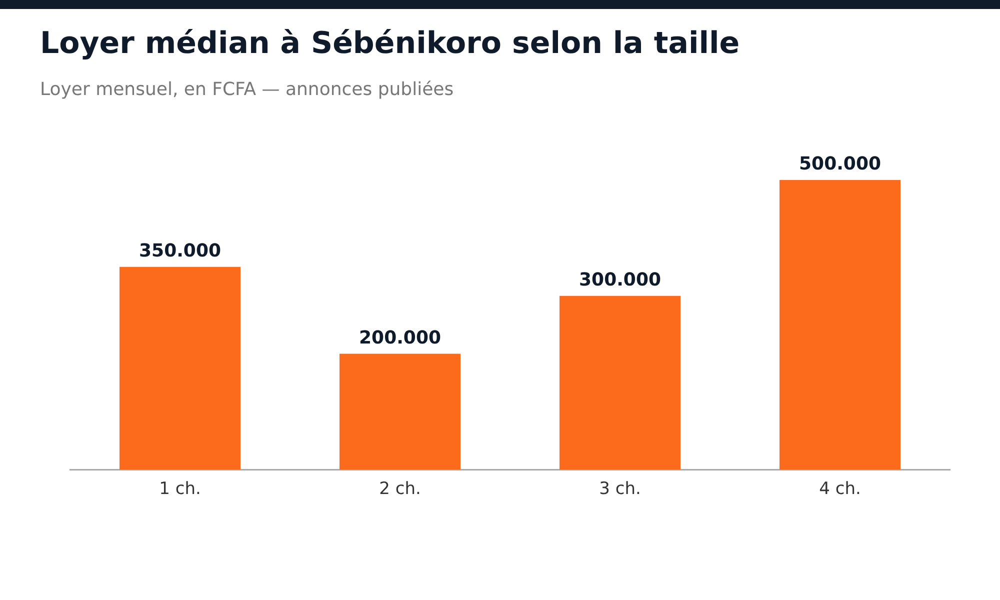 This screenshot has height=600, width=1000. What do you see at coordinates (840, 164) in the screenshot?
I see `data-label: 500.000` at bounding box center [840, 164].